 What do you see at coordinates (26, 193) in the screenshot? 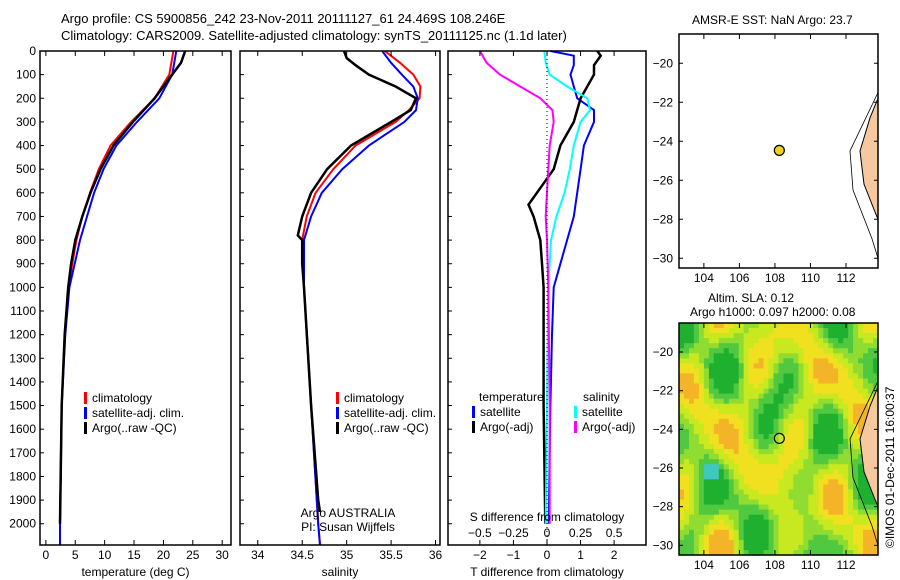
I see `y-tick-label: 600` at bounding box center [26, 193].